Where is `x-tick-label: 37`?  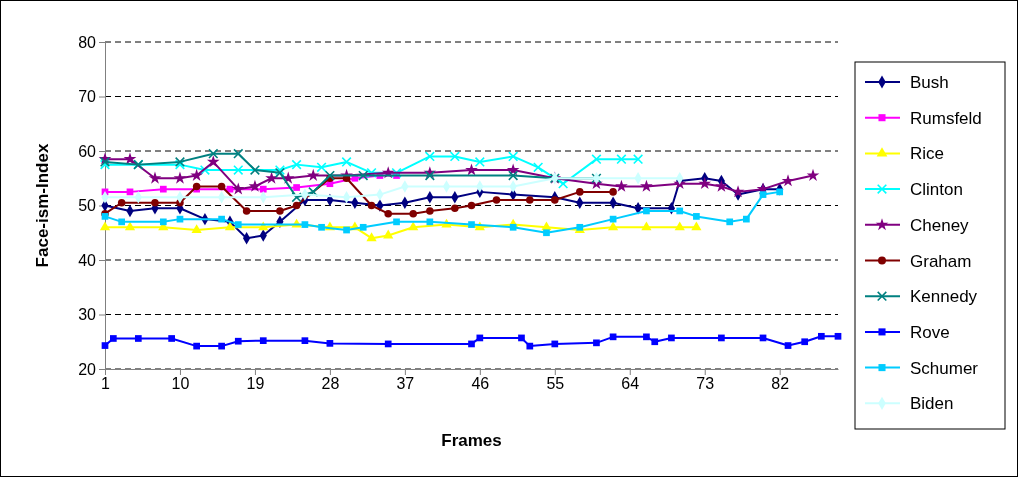 x-tick-label: 37 is located at coordinates (405, 384).